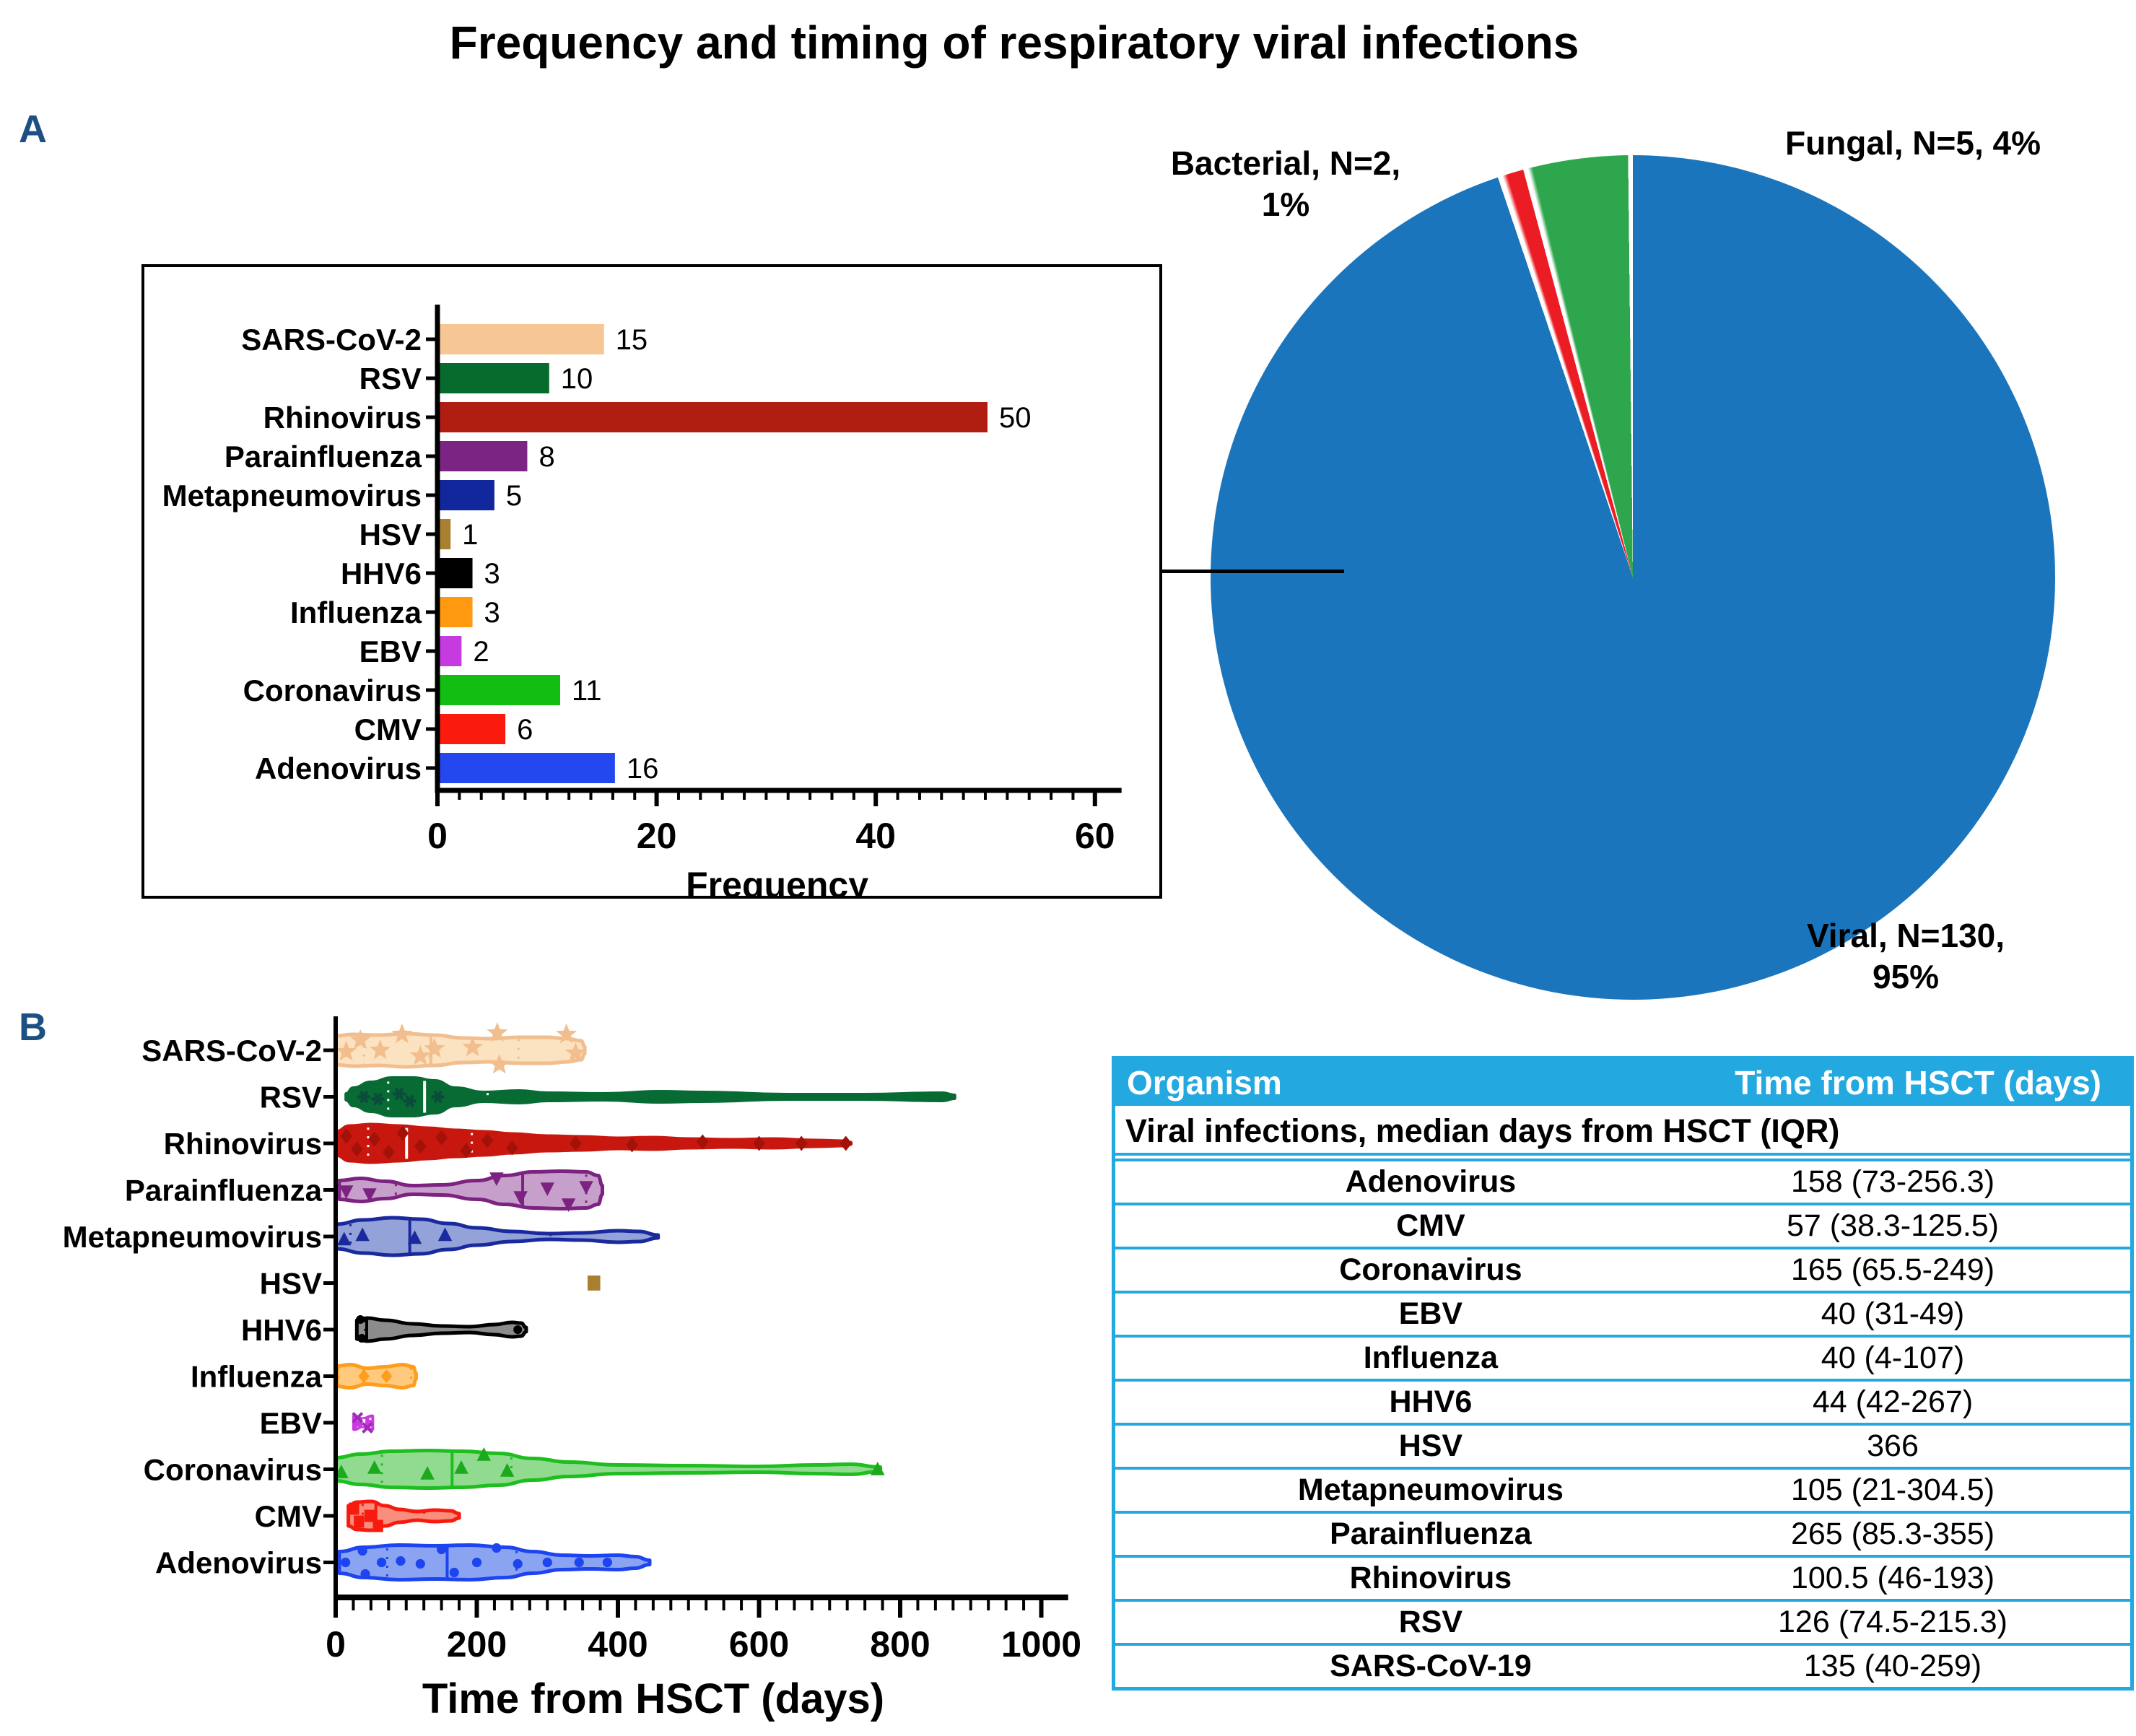  I want to click on table-cell-time: 40 (31-49), so click(1893, 1313).